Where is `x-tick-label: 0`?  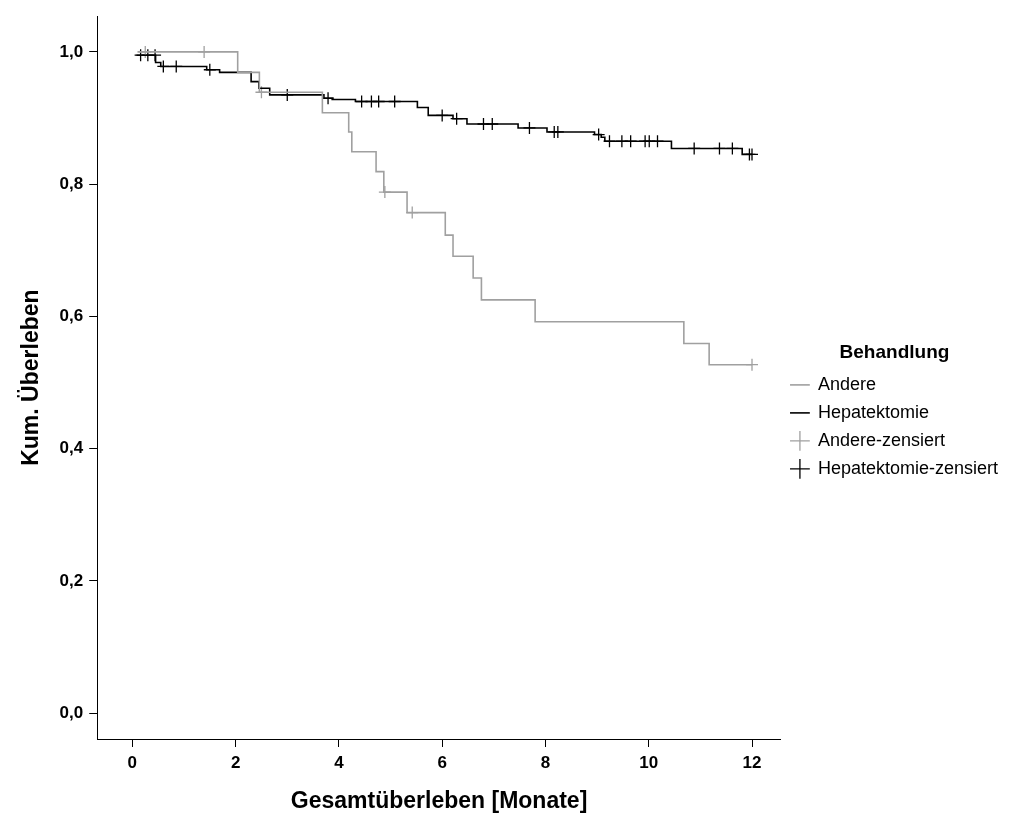 x-tick-label: 0 is located at coordinates (132, 762).